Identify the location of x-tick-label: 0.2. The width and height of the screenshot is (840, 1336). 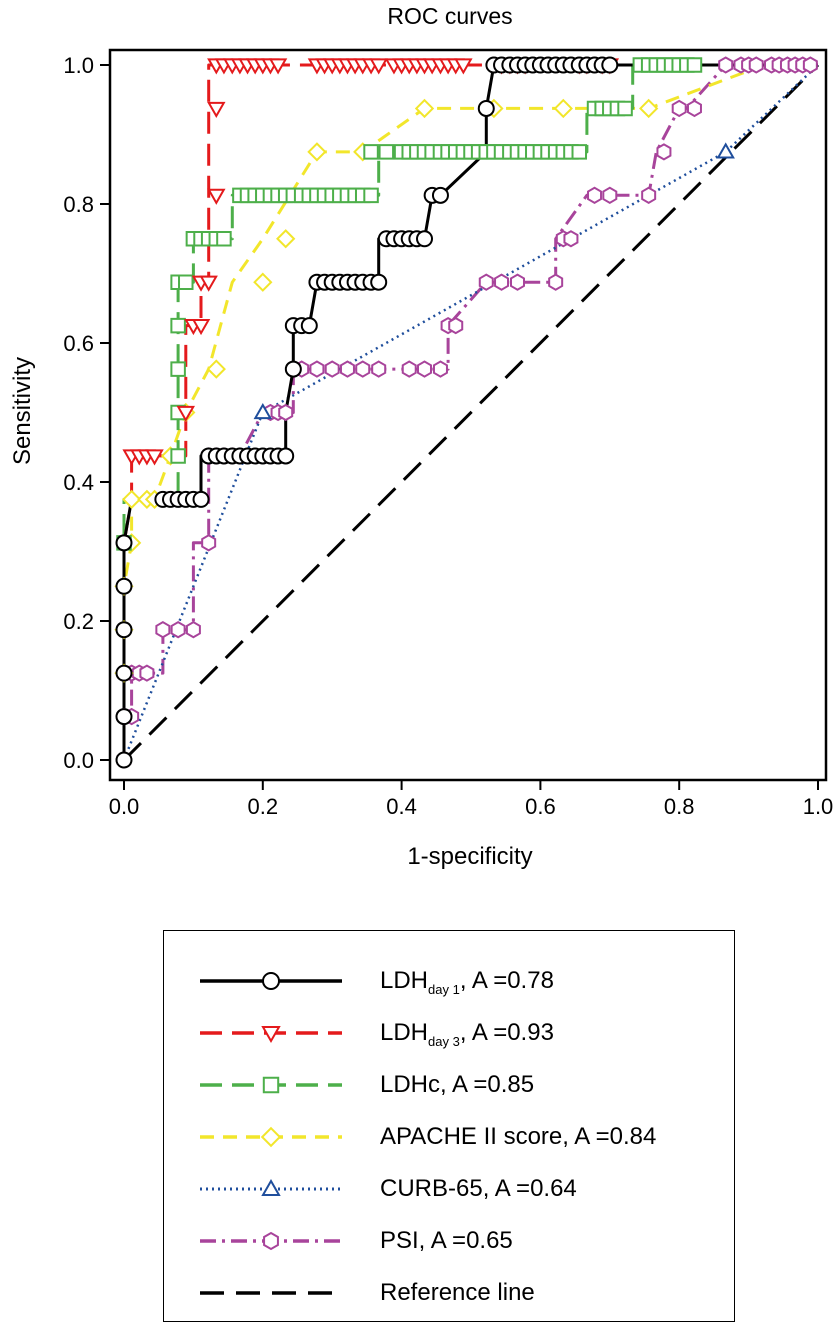
(263, 806).